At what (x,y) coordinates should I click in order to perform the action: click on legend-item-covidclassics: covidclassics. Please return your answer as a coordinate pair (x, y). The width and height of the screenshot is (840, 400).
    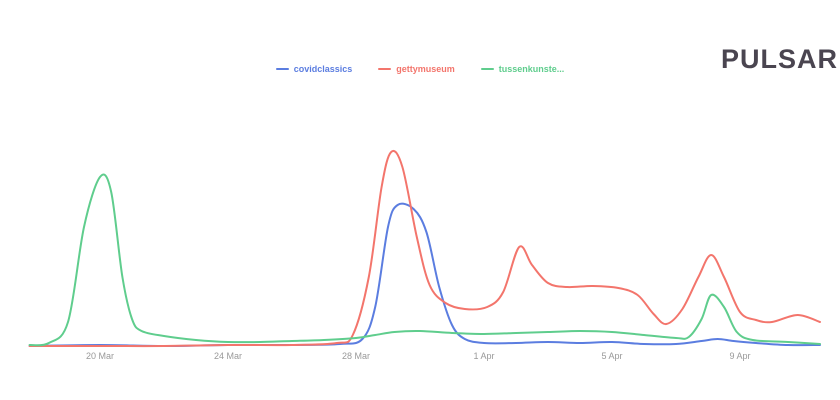
    Looking at the image, I should click on (314, 69).